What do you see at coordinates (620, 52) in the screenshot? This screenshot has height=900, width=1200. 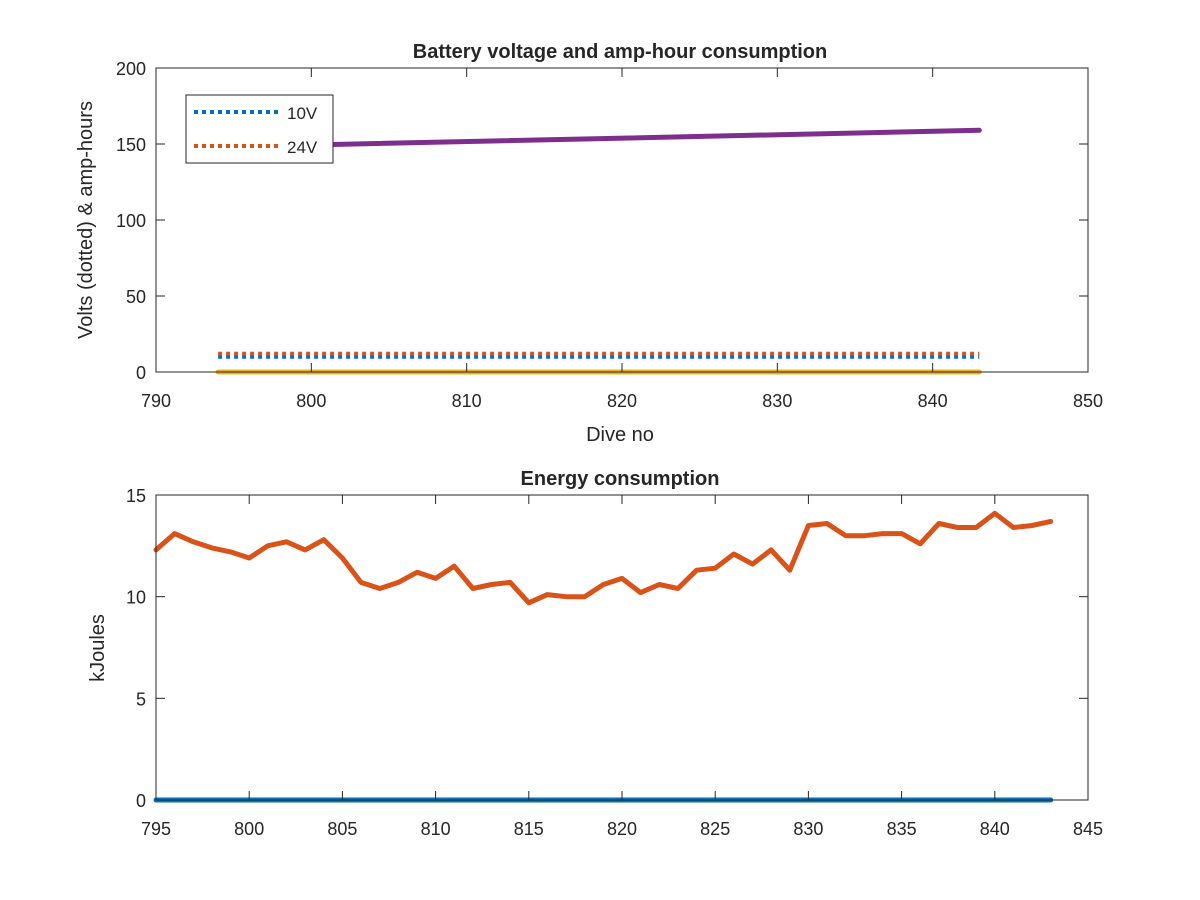 I see `voltage-panel-title: Battery voltage and amp-hour consumption` at bounding box center [620, 52].